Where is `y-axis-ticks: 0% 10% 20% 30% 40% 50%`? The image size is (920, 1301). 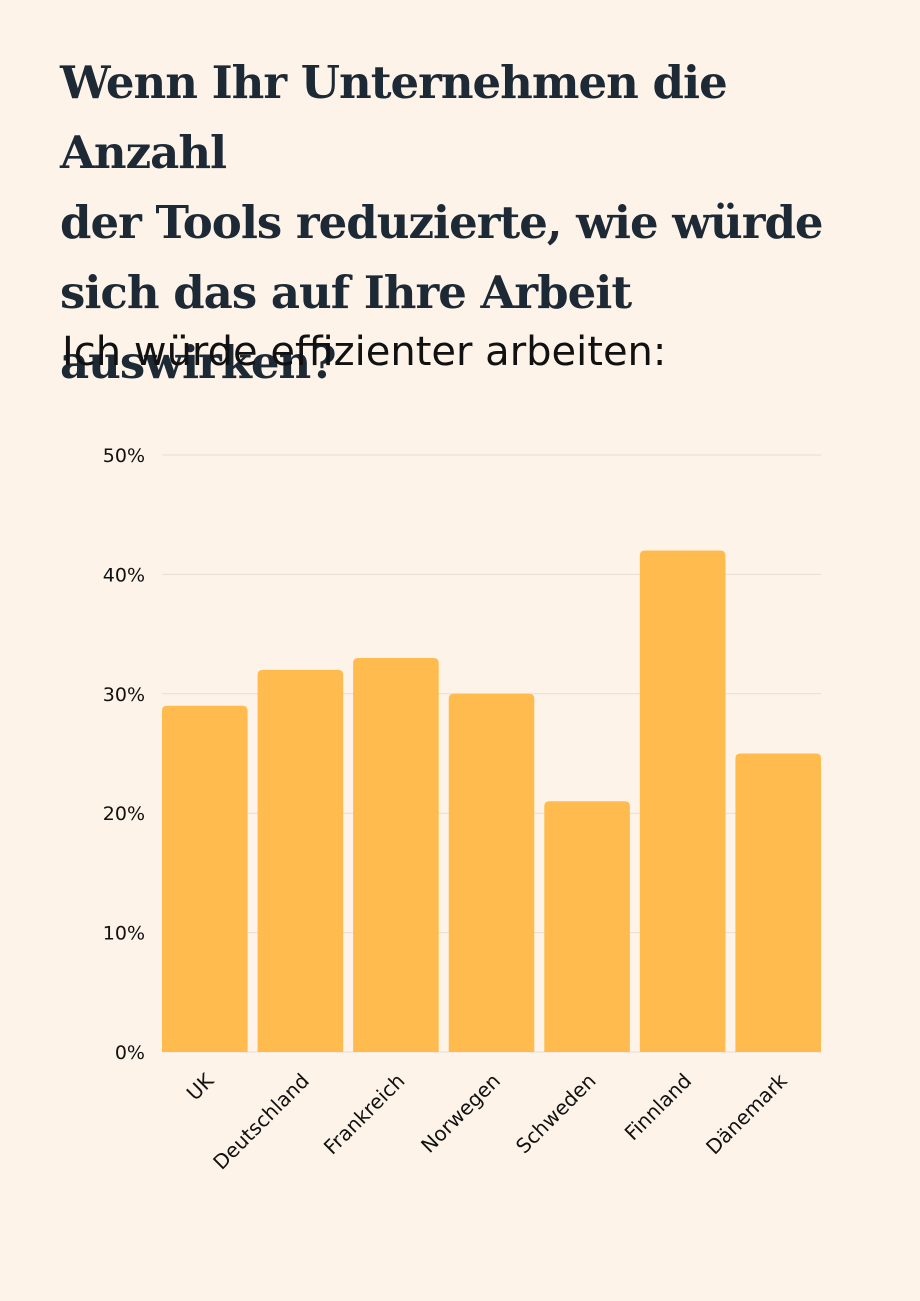
y-axis-ticks: 0% 10% 20% 30% 40% 50% is located at coordinates (124, 754).